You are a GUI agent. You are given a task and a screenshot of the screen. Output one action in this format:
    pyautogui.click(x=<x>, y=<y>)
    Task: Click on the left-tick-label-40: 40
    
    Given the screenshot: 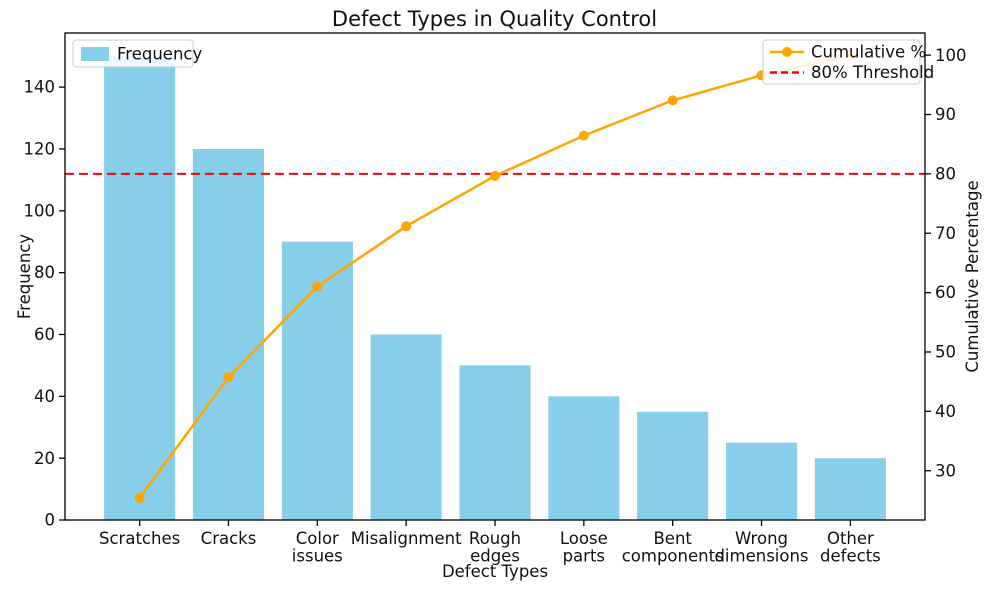 What is the action you would take?
    pyautogui.click(x=44, y=396)
    